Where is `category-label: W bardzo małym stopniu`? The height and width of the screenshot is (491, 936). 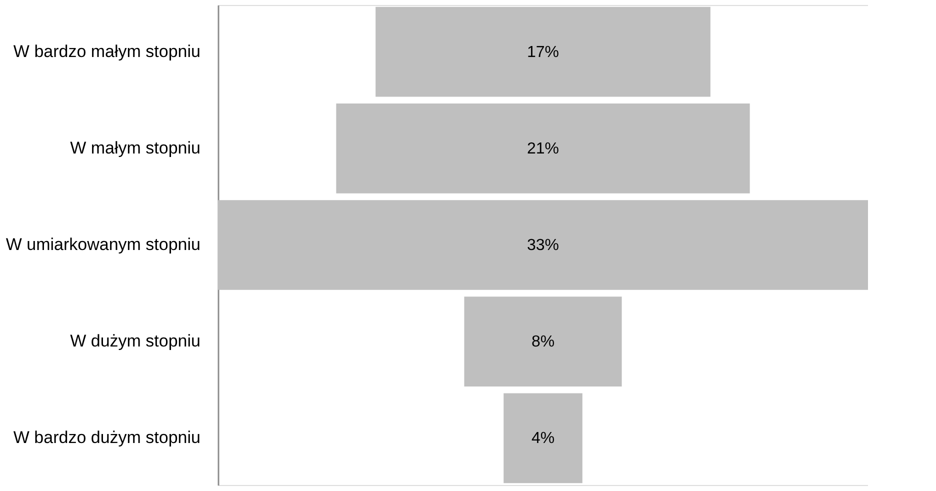 category-label: W bardzo małym stopniu is located at coordinates (106, 51).